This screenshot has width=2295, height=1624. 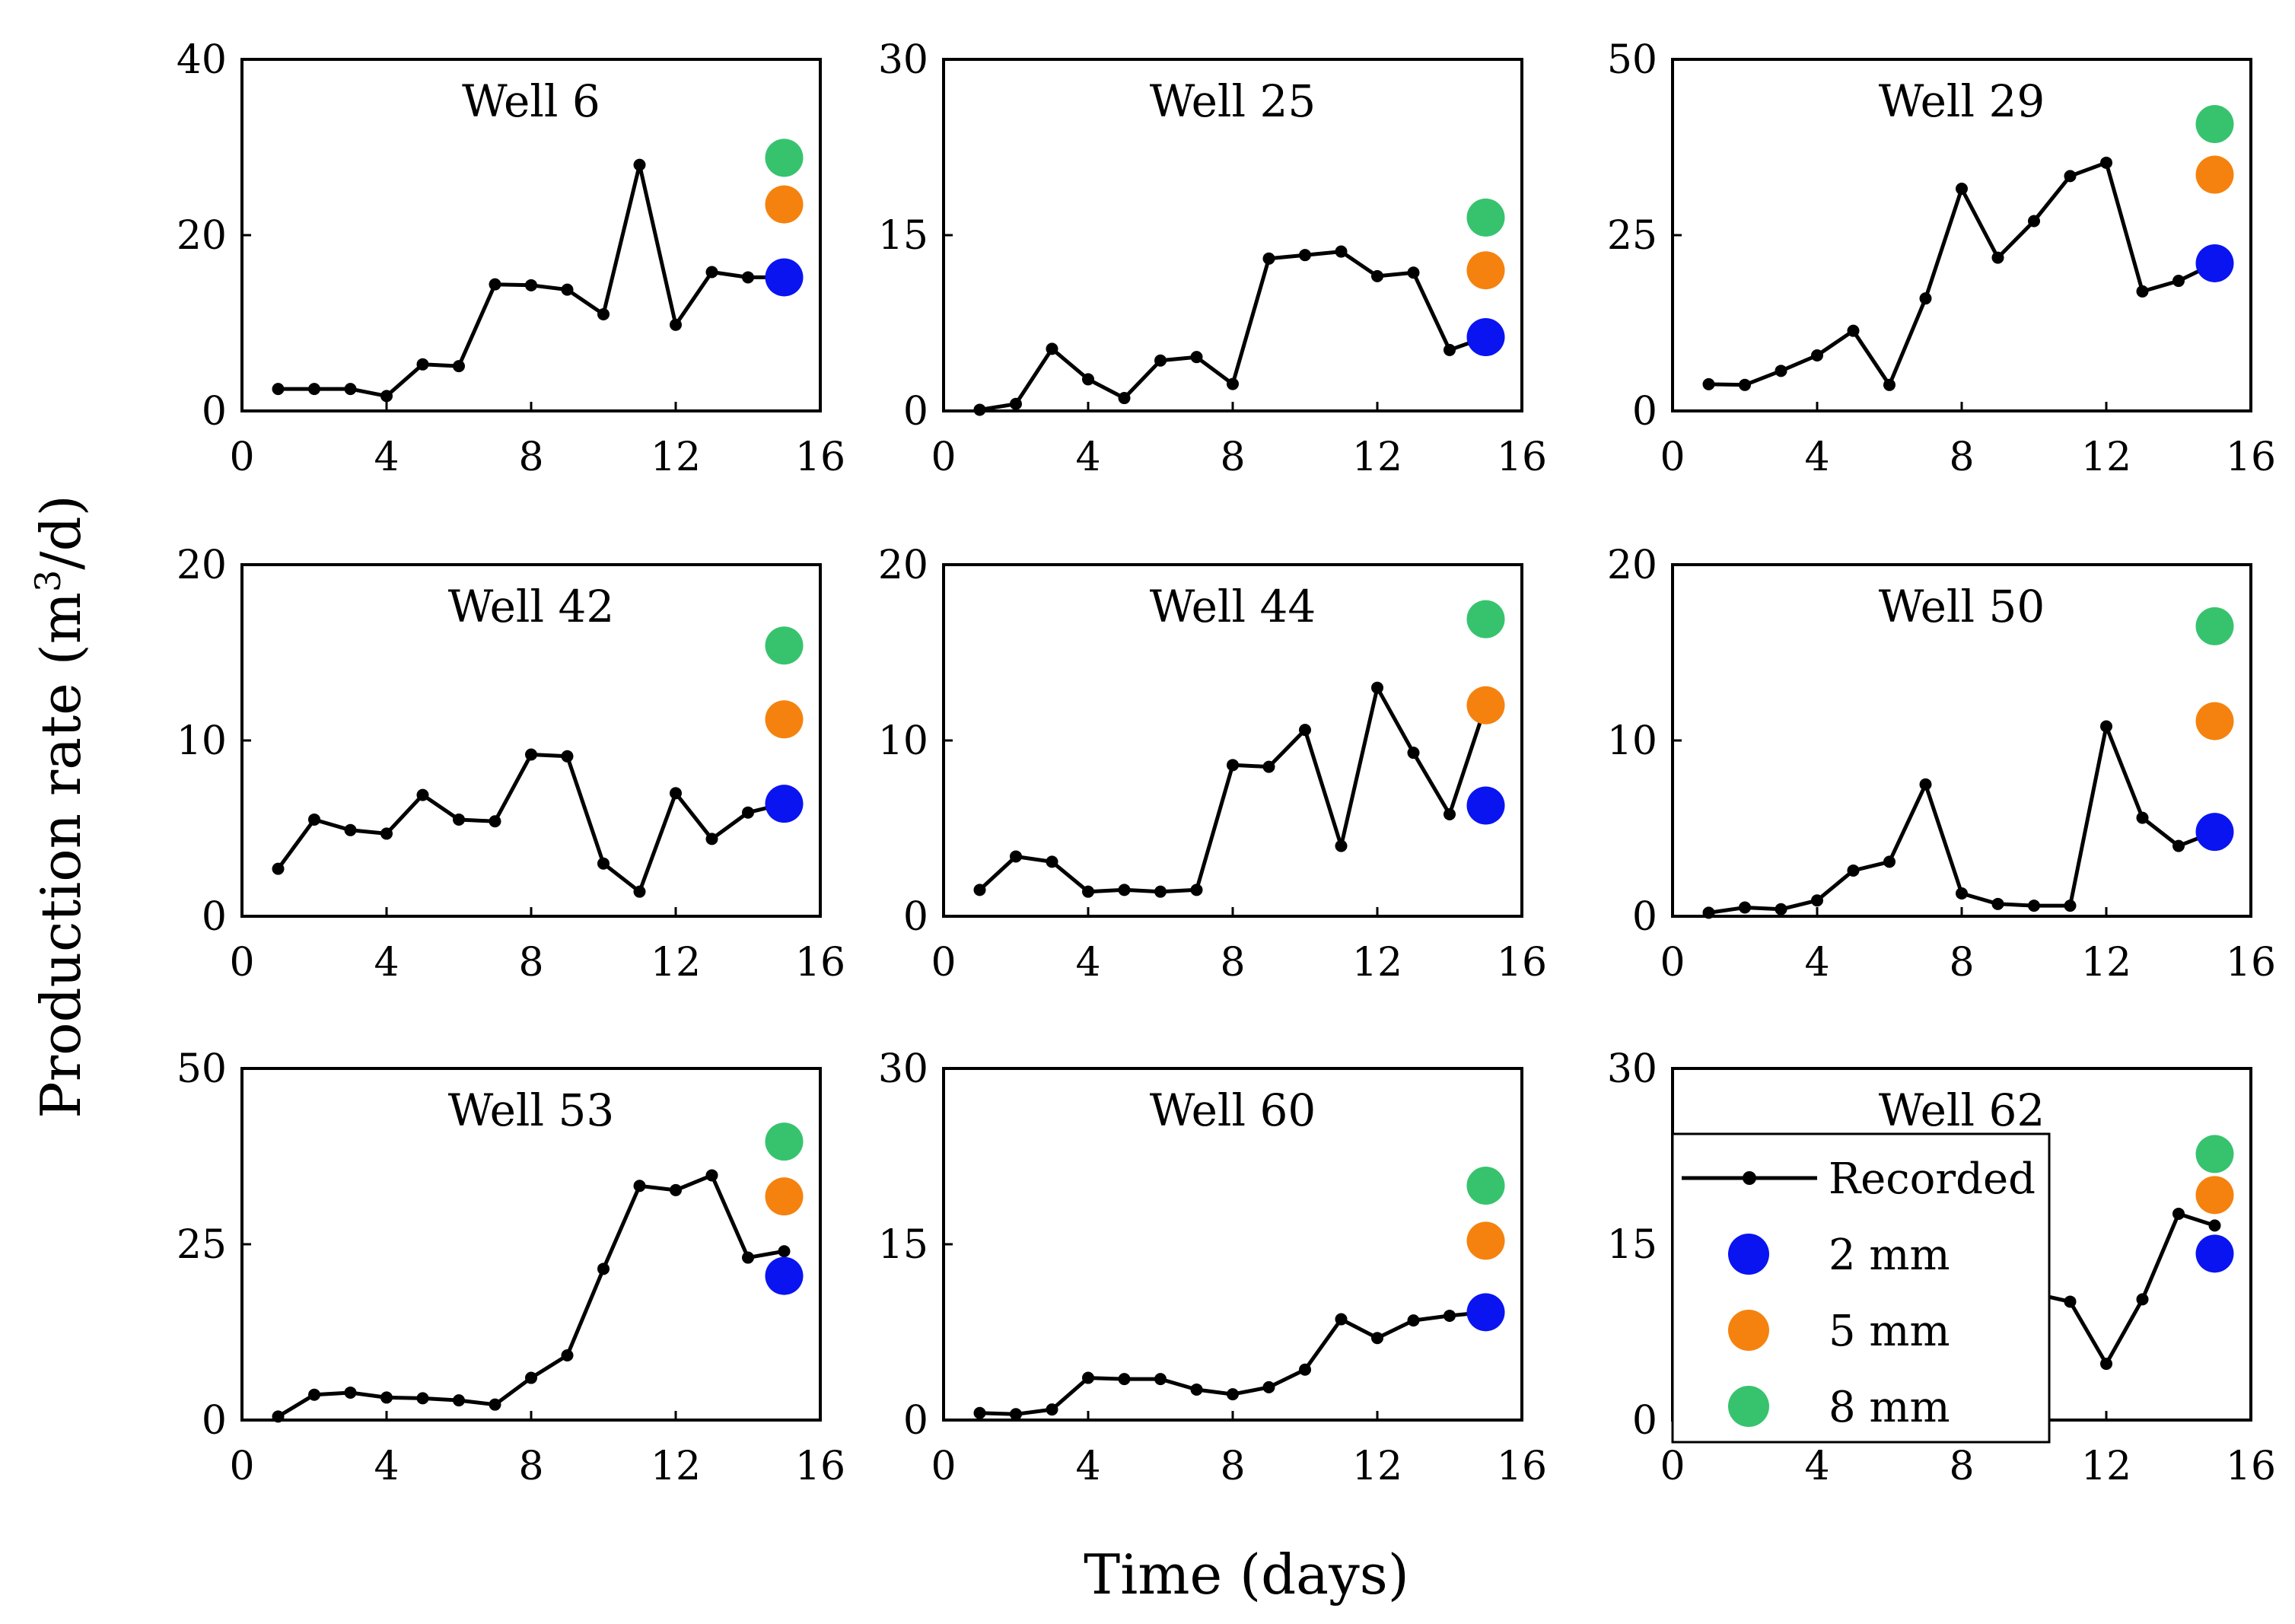 I want to click on panel-well-42: 0 4 8 12 16 0 10 20 Well 42, so click(x=511, y=764).